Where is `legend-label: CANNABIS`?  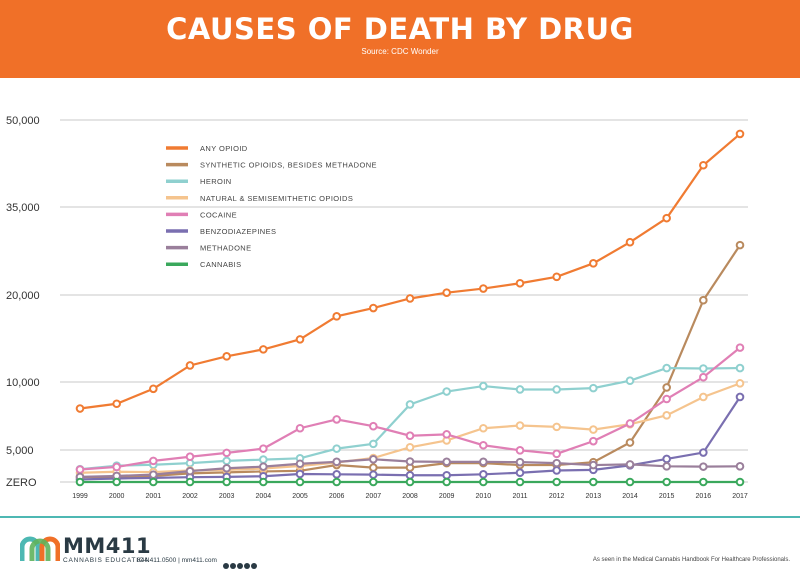
legend-label: CANNABIS is located at coordinates (221, 264).